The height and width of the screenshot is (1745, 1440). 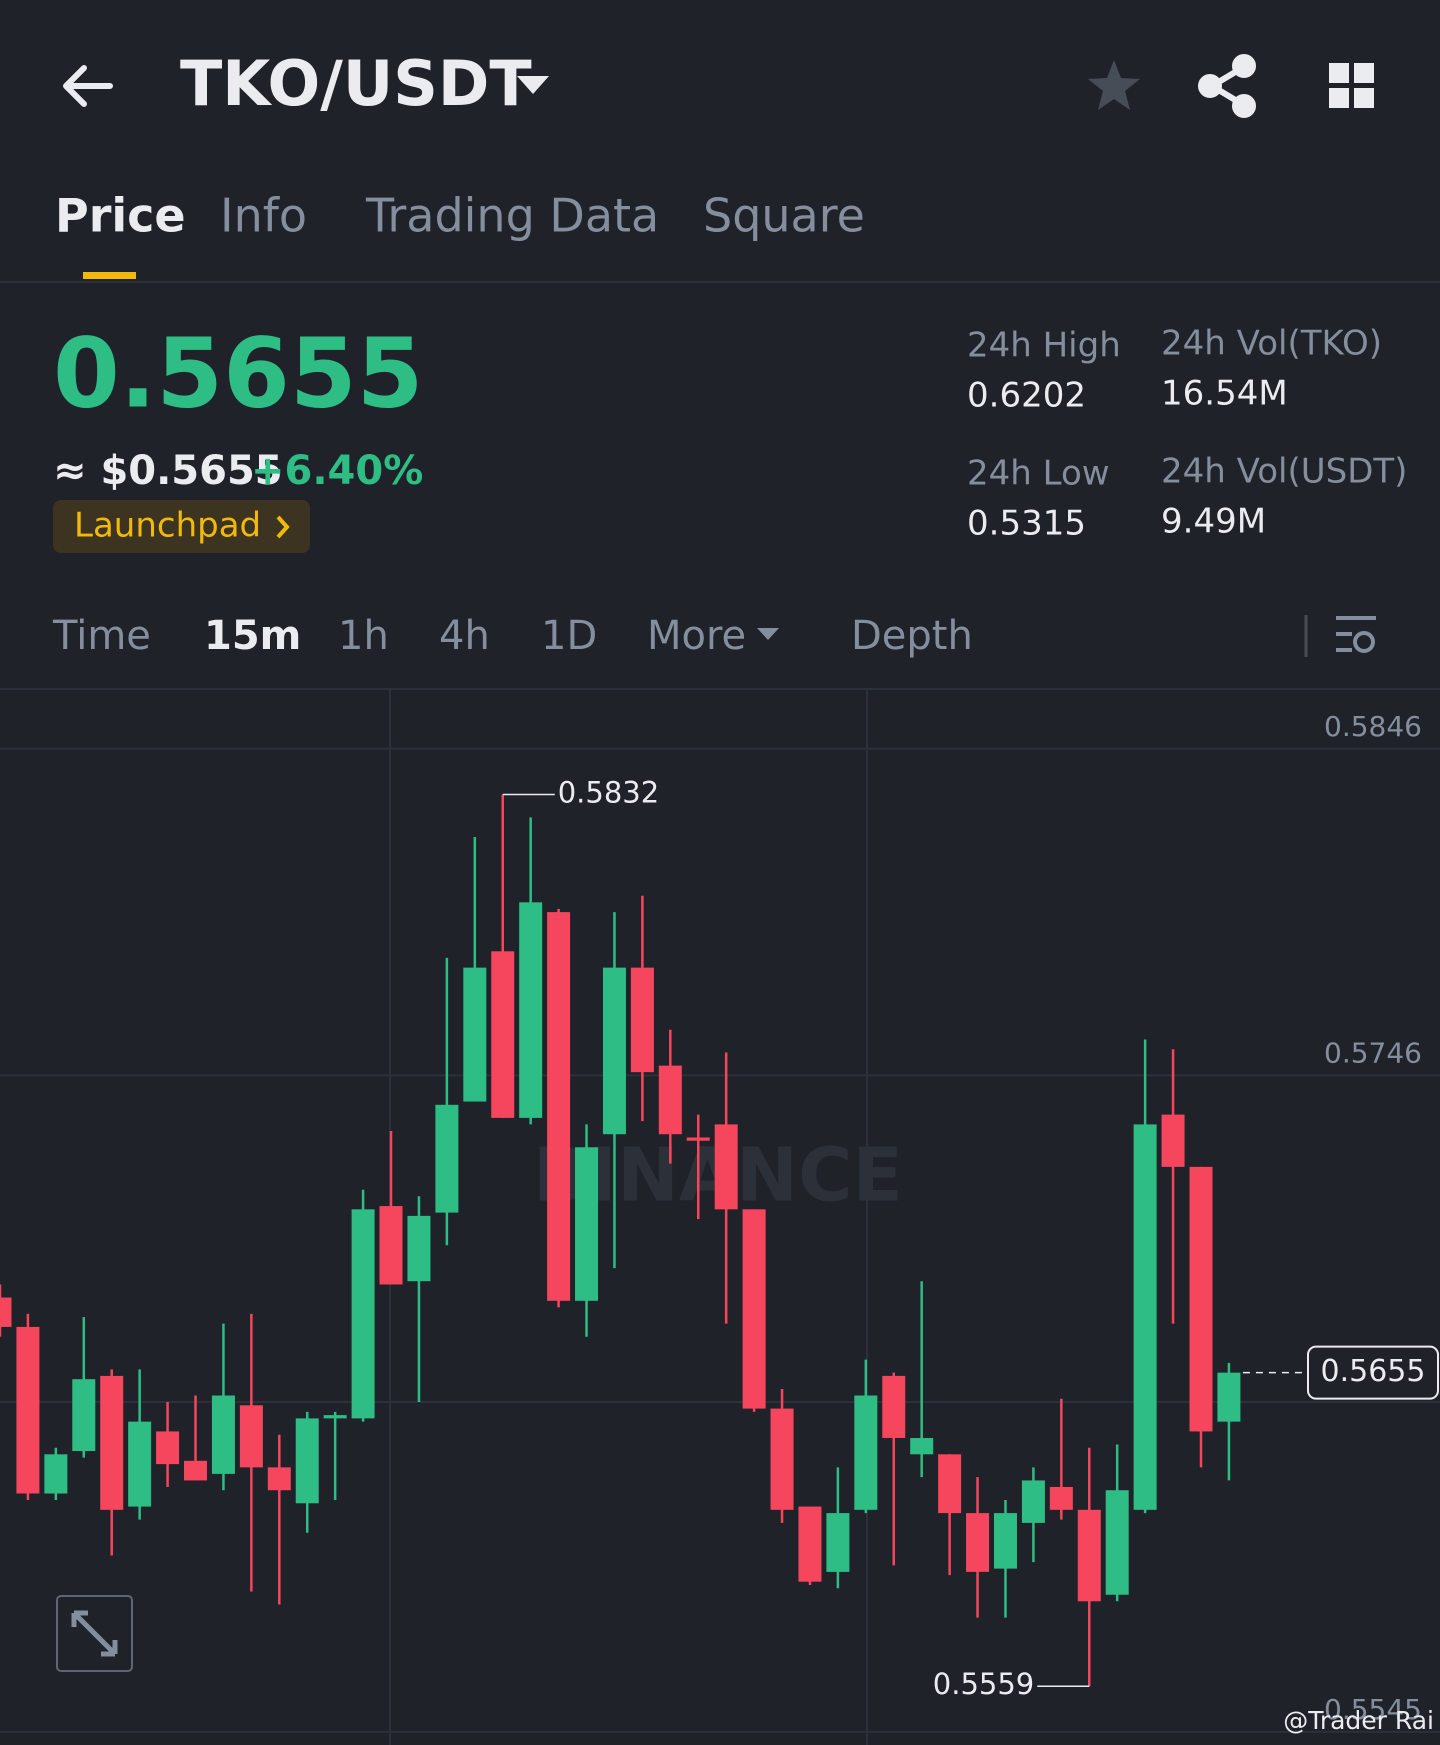 What do you see at coordinates (1213, 522) in the screenshot?
I see `stat-value: 9.49M` at bounding box center [1213, 522].